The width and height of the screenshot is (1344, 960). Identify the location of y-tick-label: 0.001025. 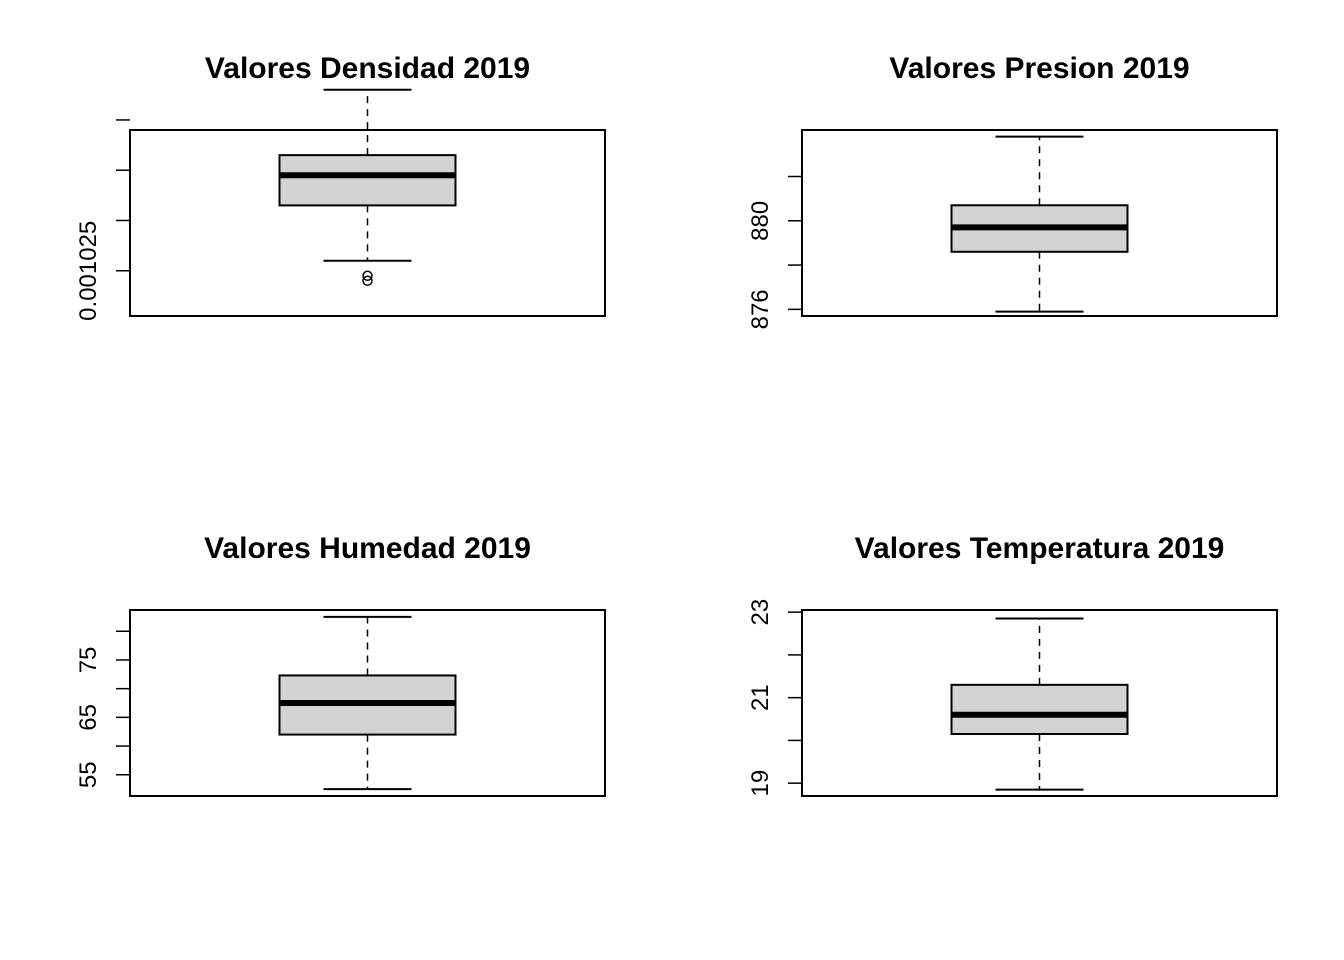
(88, 271).